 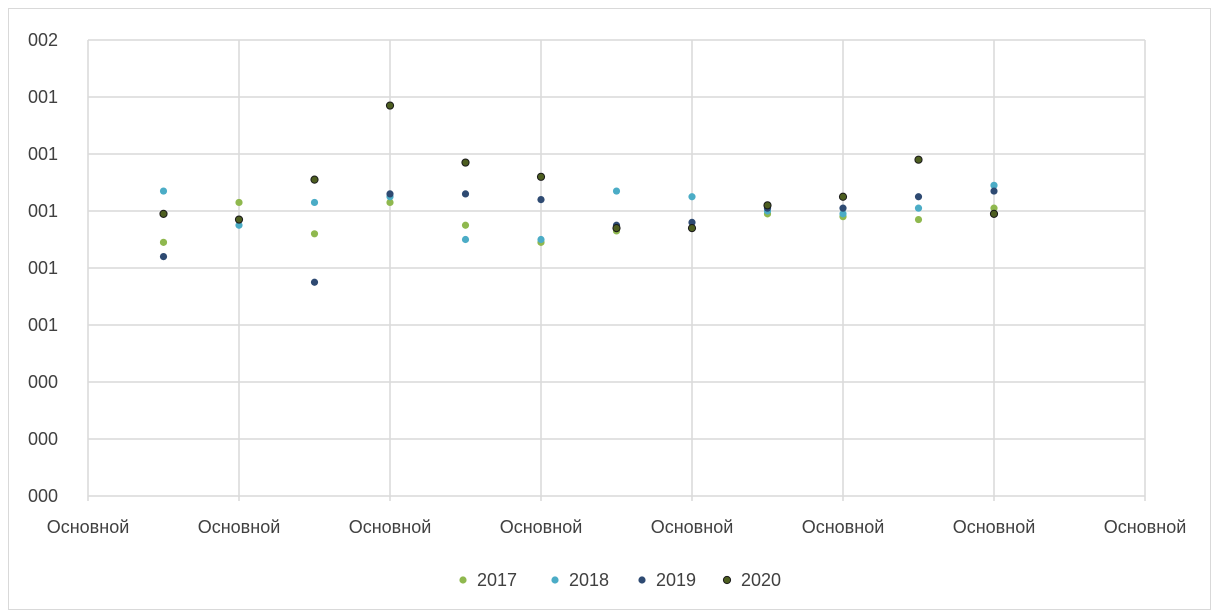 What do you see at coordinates (620, 580) in the screenshot?
I see `legend: 2017 2018 2019 2020` at bounding box center [620, 580].